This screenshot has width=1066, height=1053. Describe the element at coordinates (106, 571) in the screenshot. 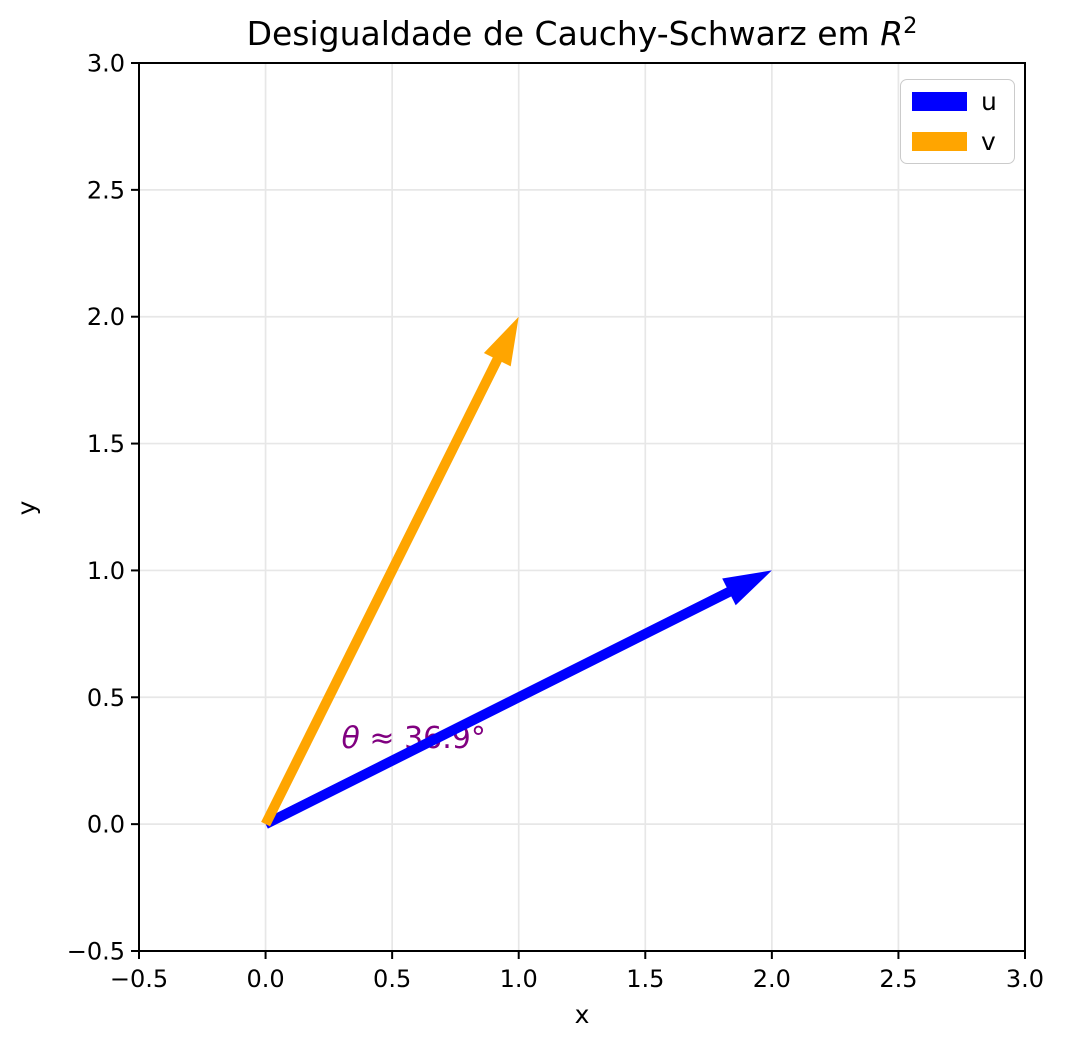

I see `y-tick-label: 1.0` at that location.